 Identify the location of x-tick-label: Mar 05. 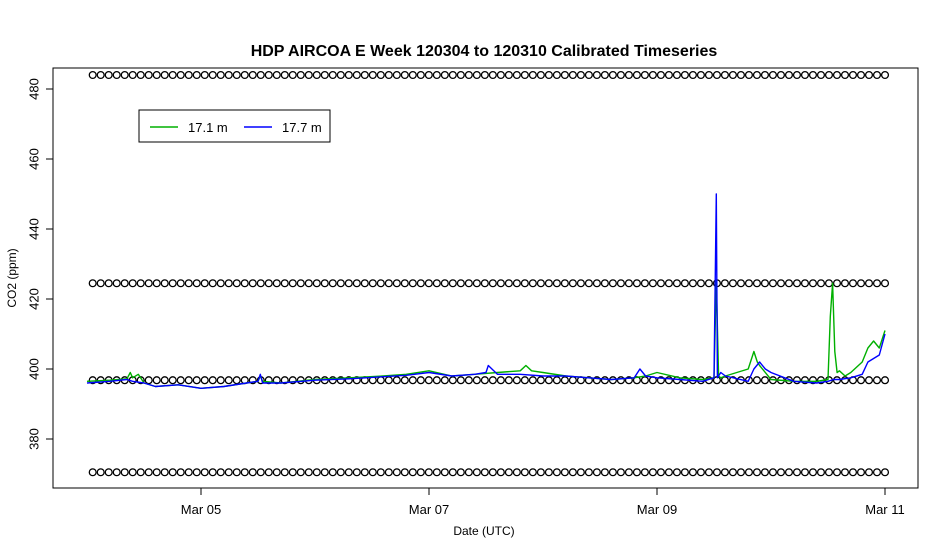
(201, 509).